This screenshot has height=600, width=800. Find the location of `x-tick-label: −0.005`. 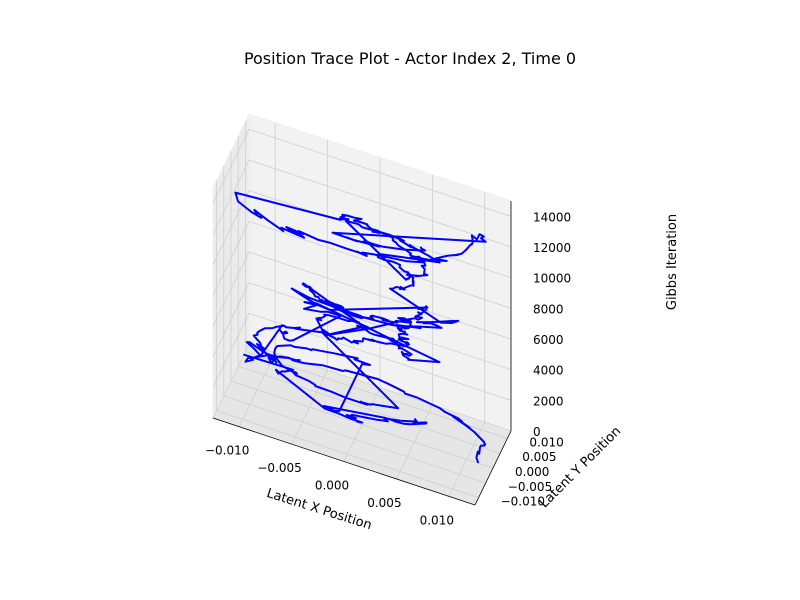

x-tick-label: −0.005 is located at coordinates (279, 468).